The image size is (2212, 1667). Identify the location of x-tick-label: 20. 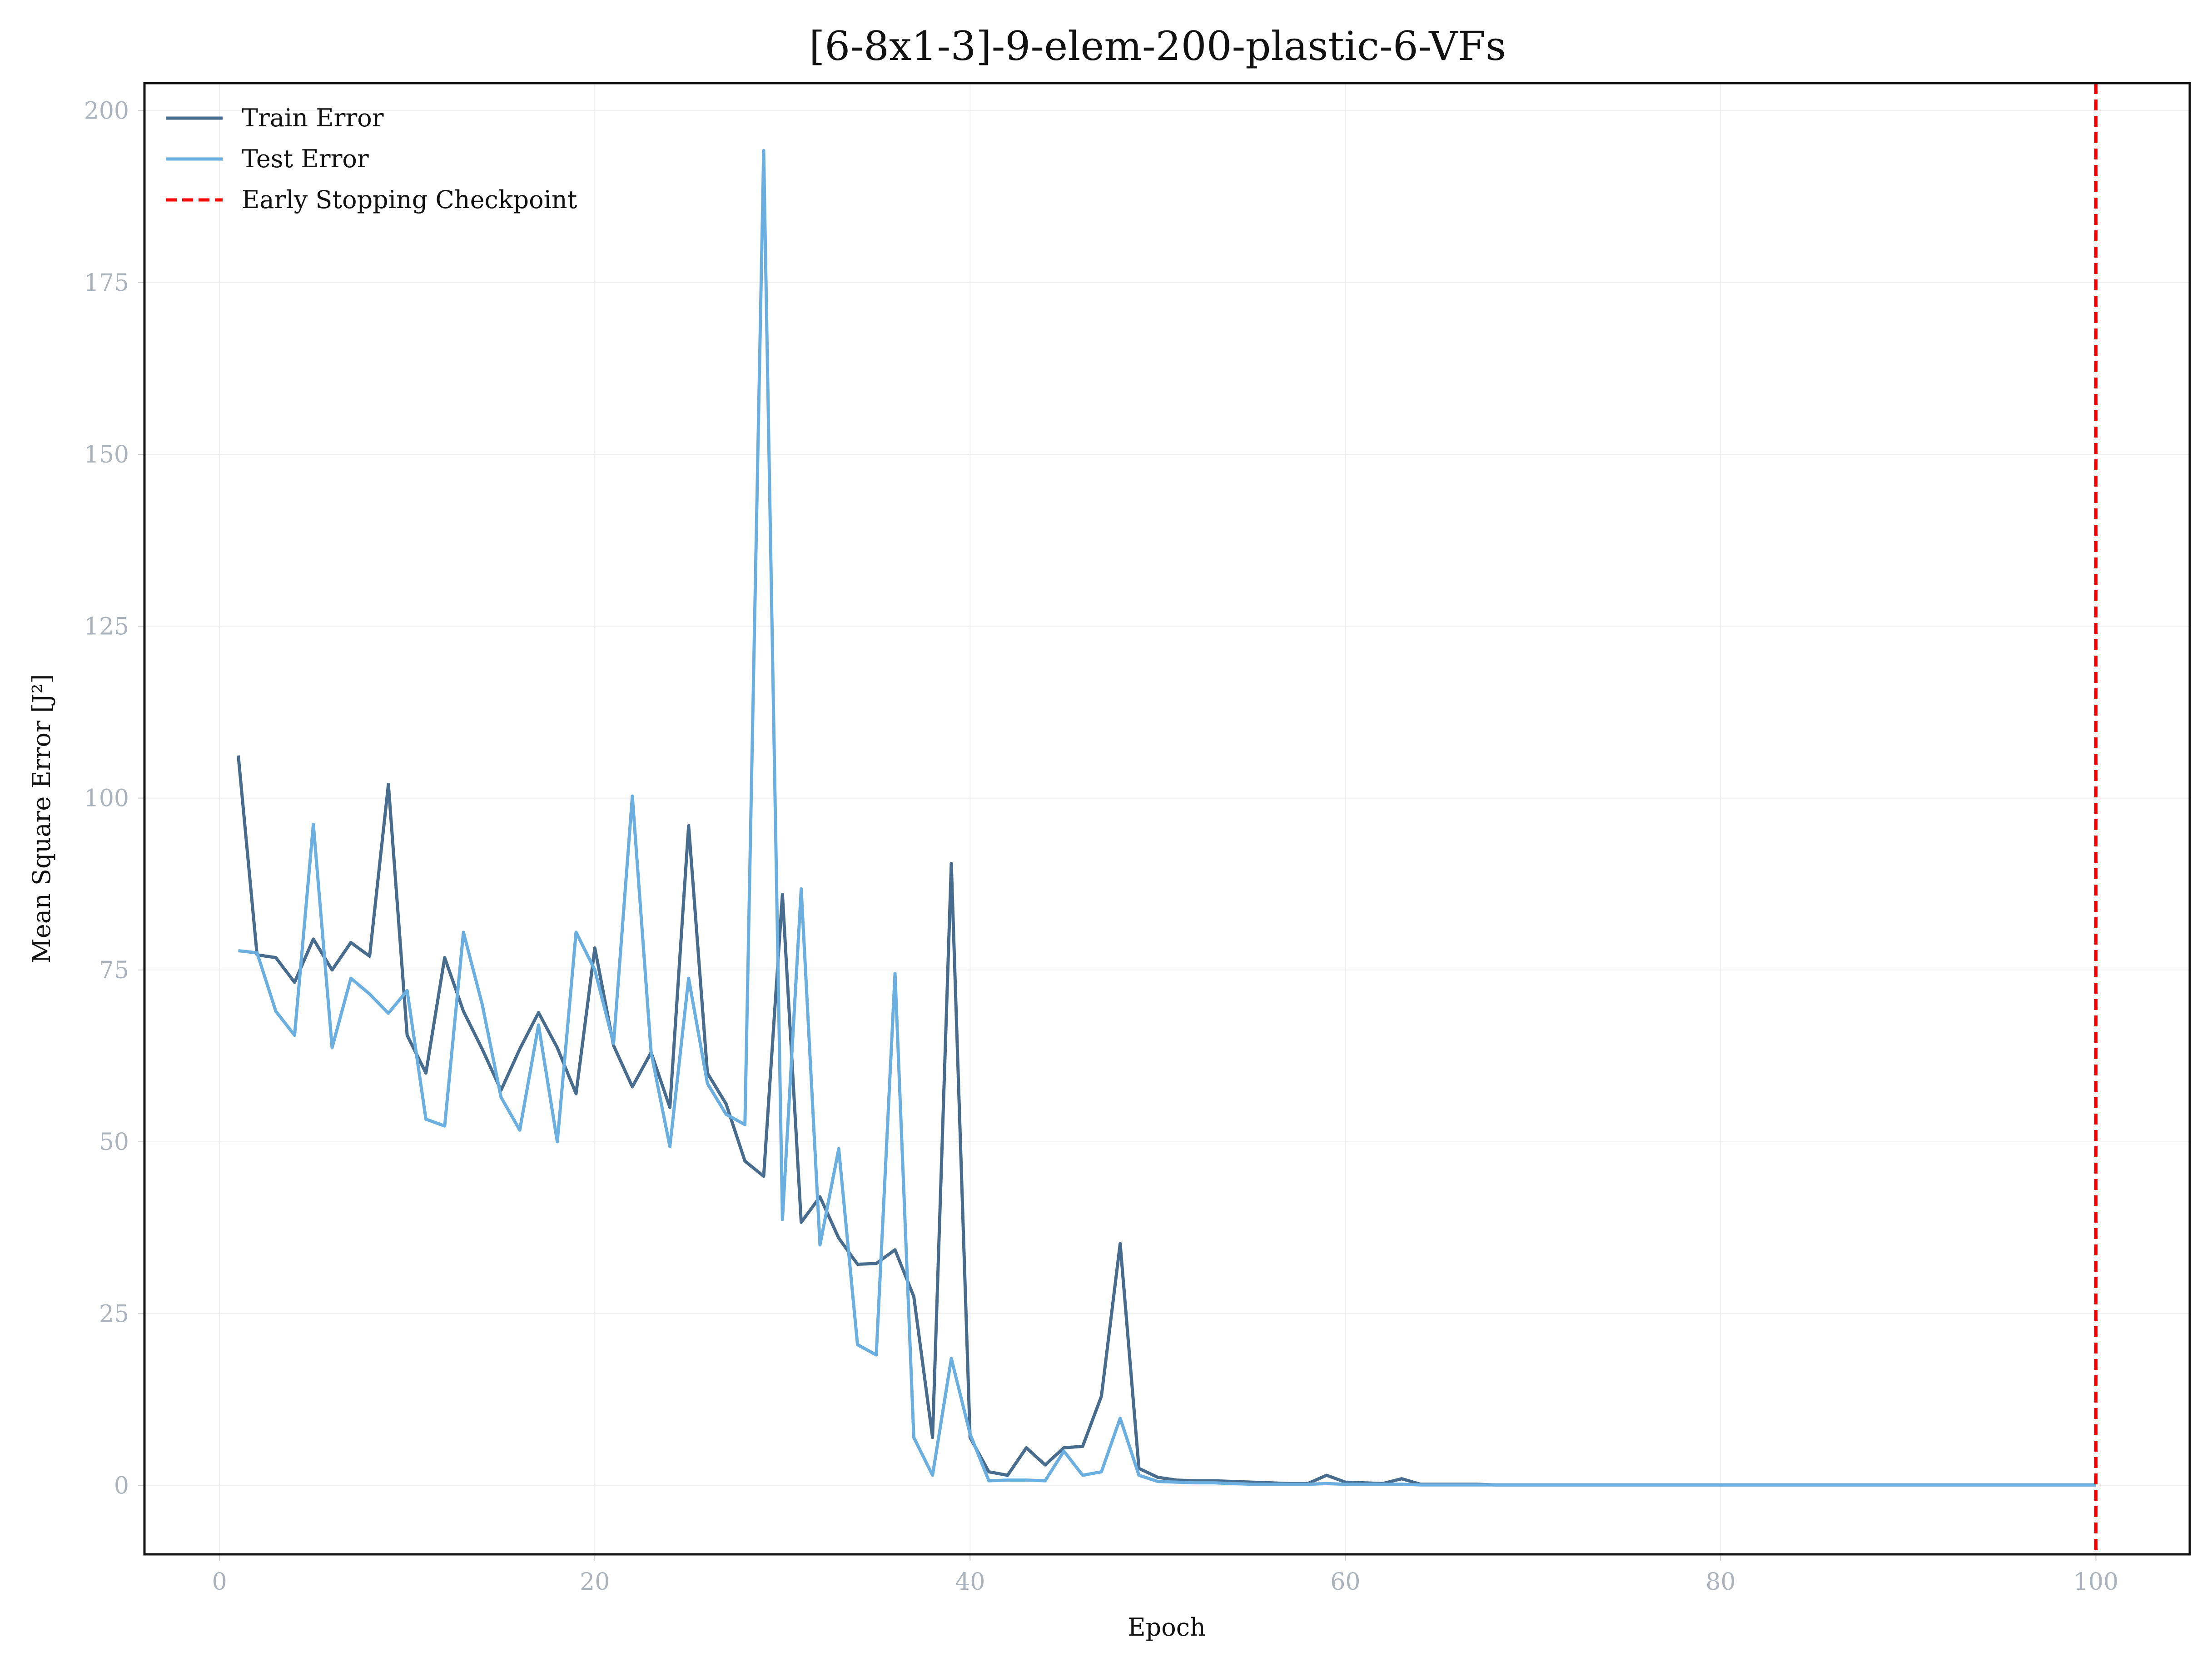
(595, 1582).